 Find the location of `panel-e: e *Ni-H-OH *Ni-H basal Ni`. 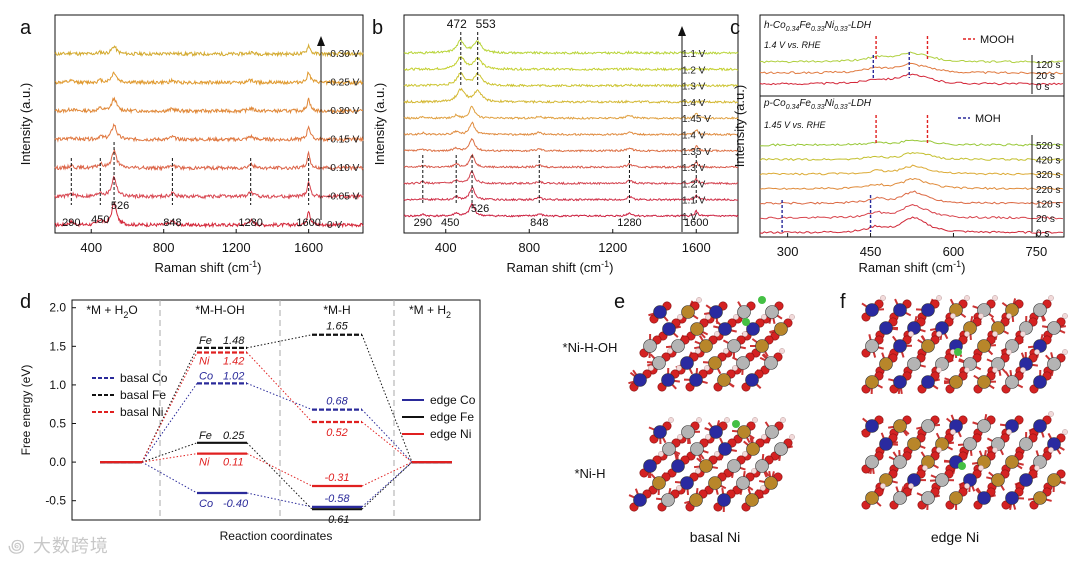

panel-e: e *Ni-H-OH *Ni-H basal Ni is located at coordinates (679, 418).